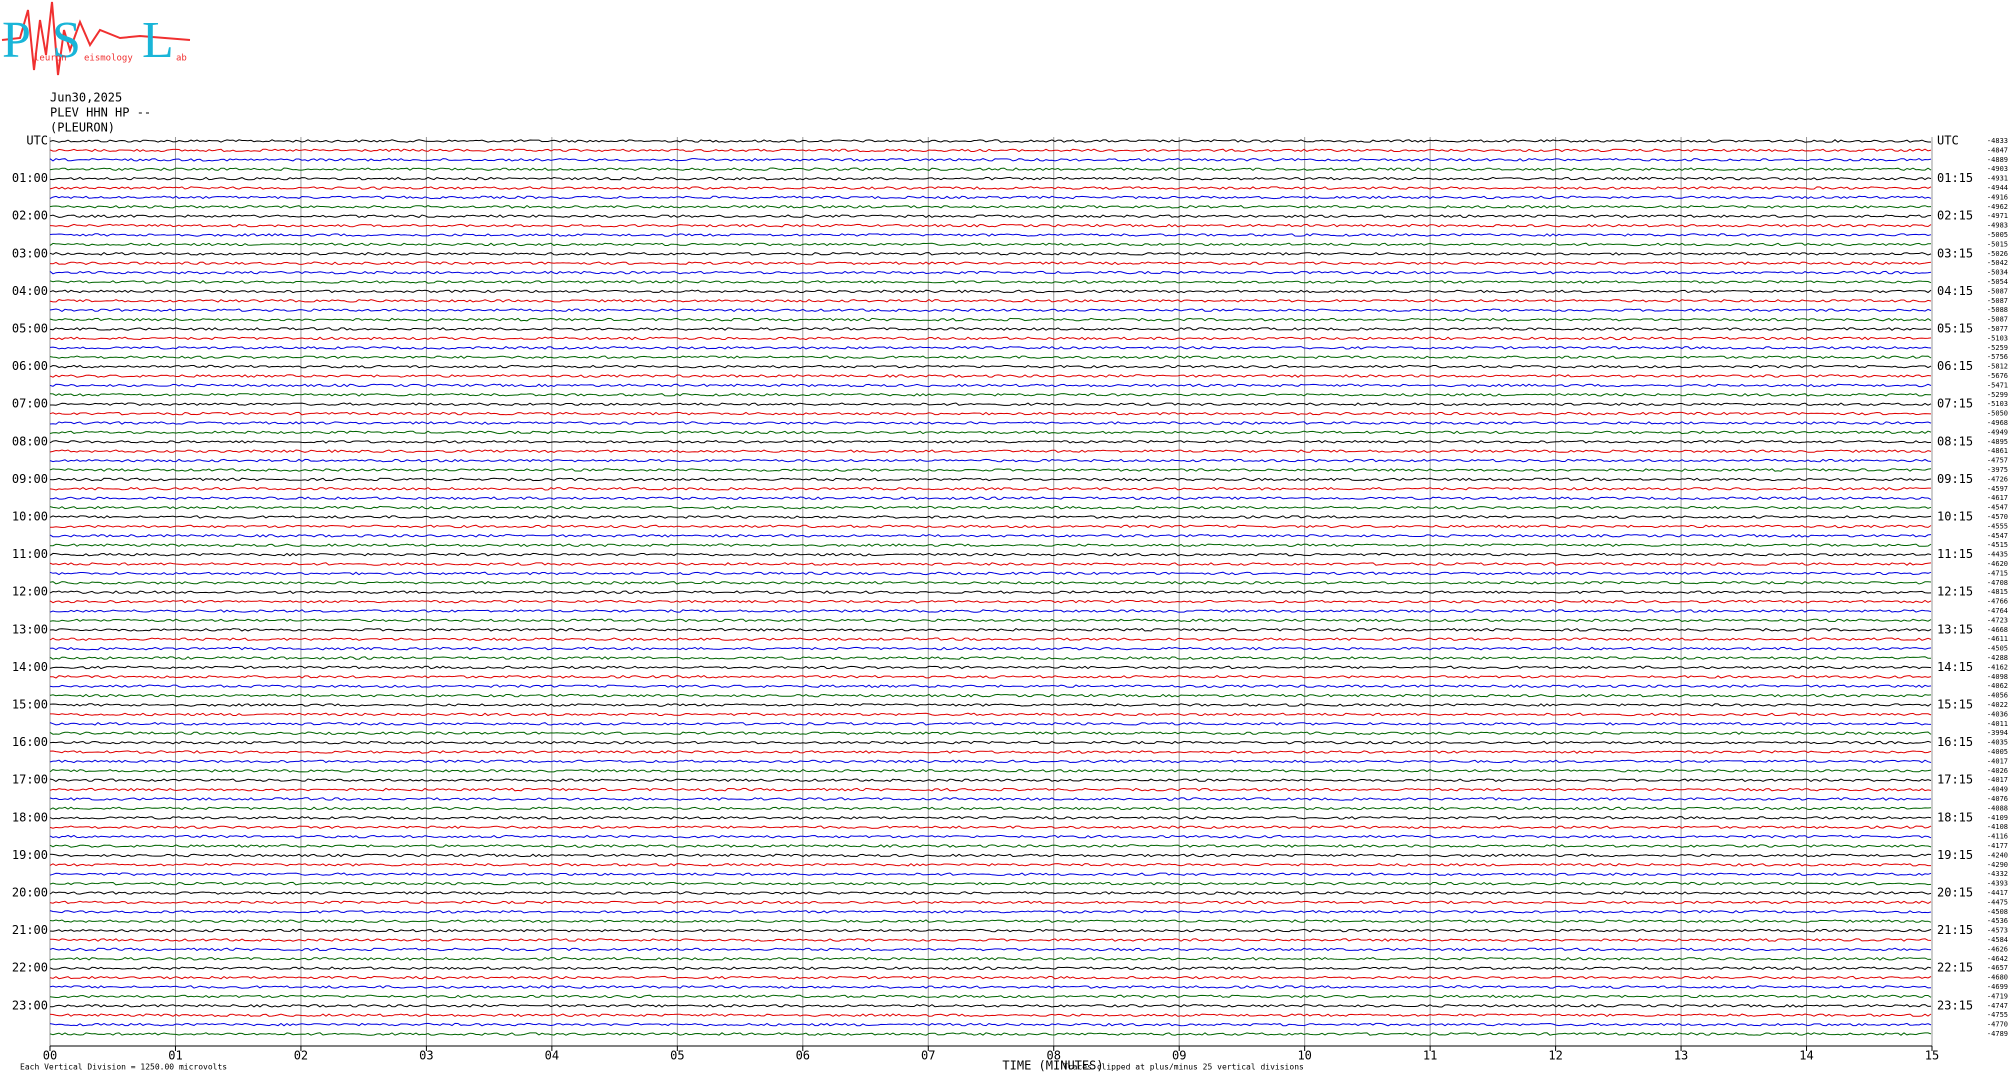  What do you see at coordinates (1955, 178) in the screenshot?
I see `hour-label-right: 01:15` at bounding box center [1955, 178].